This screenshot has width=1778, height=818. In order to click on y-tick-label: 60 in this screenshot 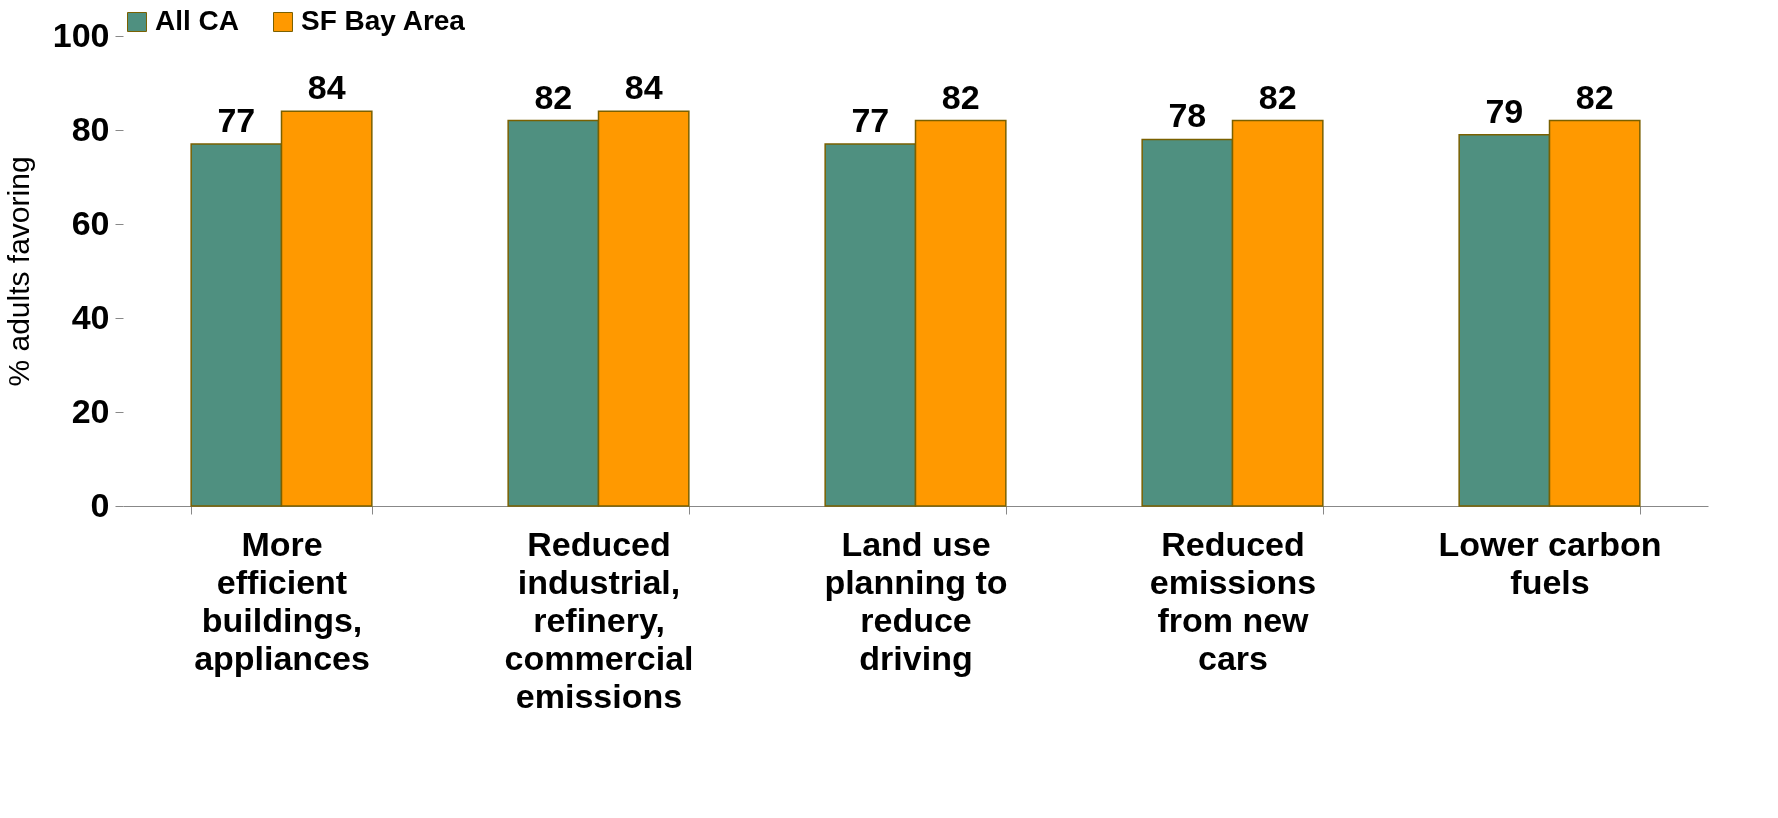, I will do `click(90, 222)`.